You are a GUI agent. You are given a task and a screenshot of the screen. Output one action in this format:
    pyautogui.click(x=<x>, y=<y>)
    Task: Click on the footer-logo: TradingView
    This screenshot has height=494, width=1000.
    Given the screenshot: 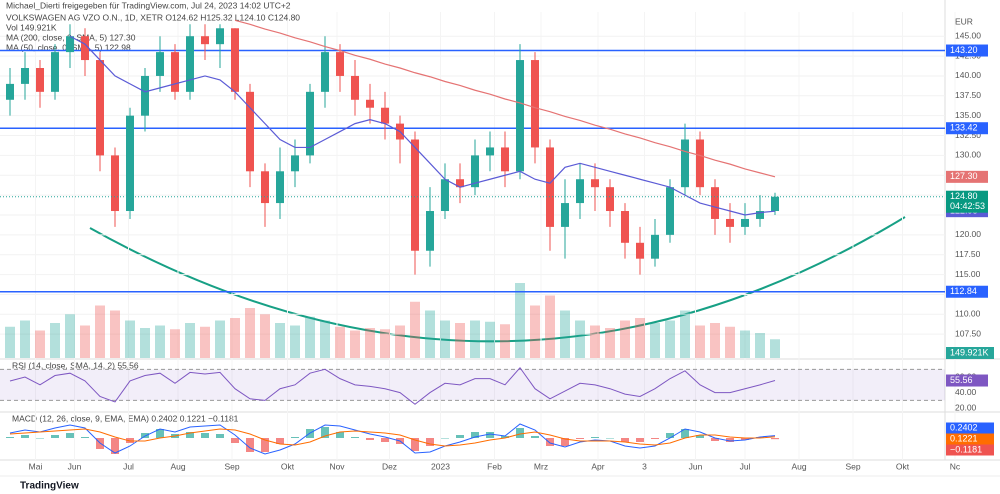 What is the action you would take?
    pyautogui.click(x=49, y=486)
    